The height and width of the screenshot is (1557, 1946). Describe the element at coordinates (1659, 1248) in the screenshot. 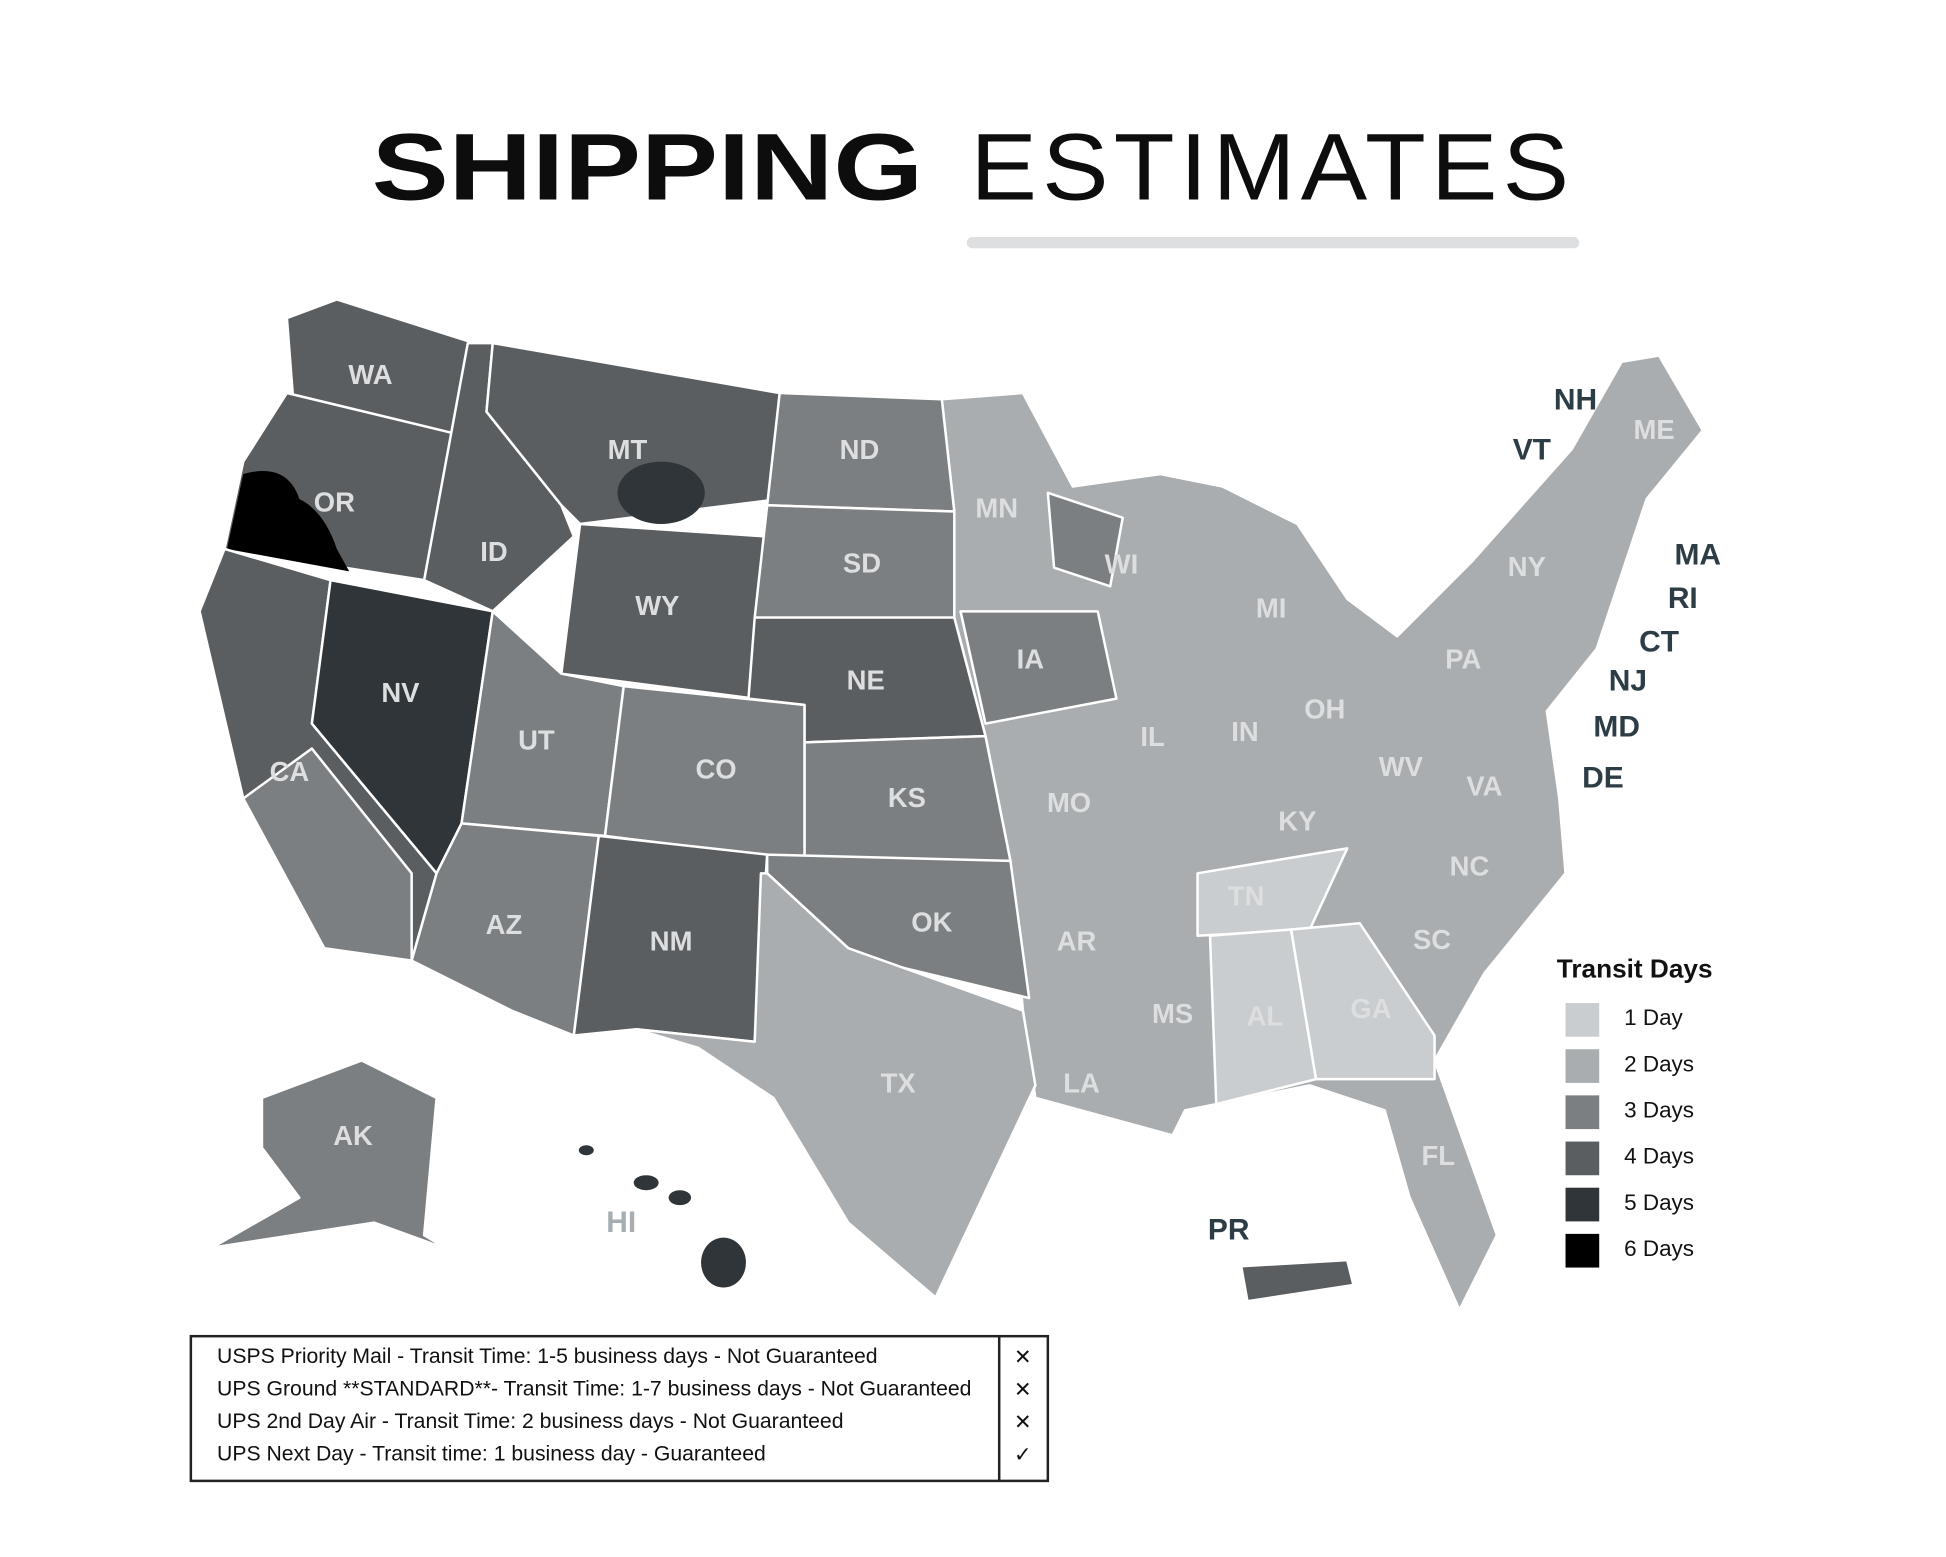

I see `legend-label: 6 Days` at that location.